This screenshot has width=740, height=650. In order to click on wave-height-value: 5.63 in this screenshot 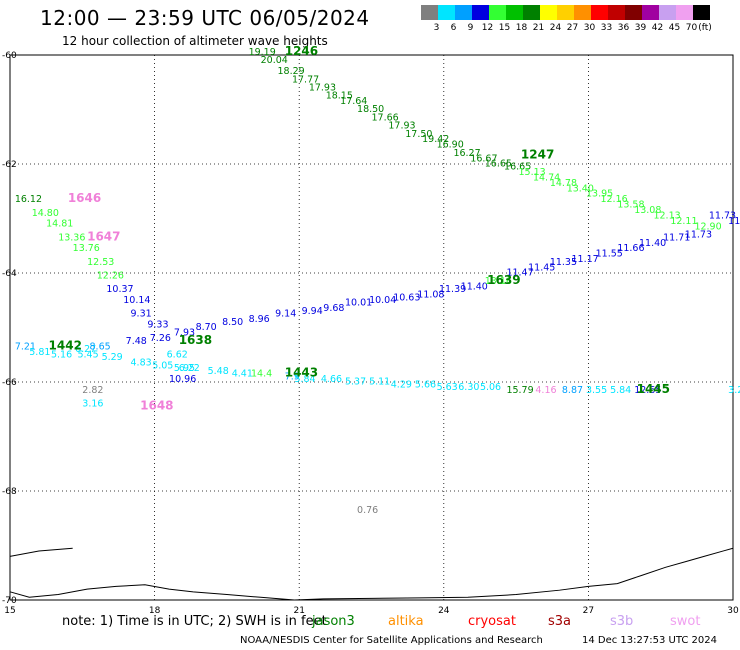, I will do `click(447, 387)`.